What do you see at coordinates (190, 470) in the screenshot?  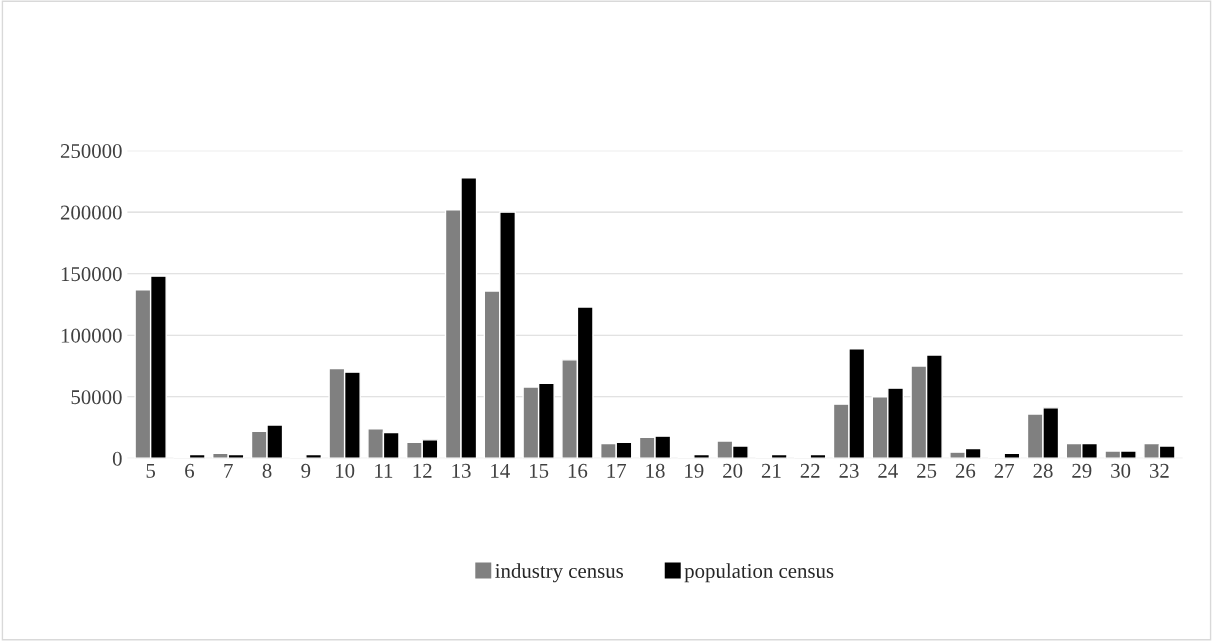 I see `x-tick-label: 6` at bounding box center [190, 470].